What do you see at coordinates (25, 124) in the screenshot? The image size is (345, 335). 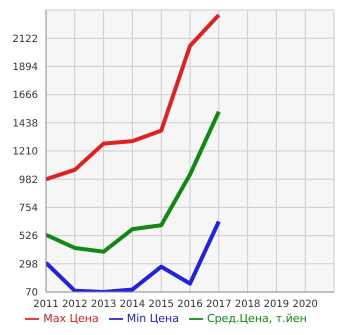 I see `y-tick-label: 1438` at bounding box center [25, 124].